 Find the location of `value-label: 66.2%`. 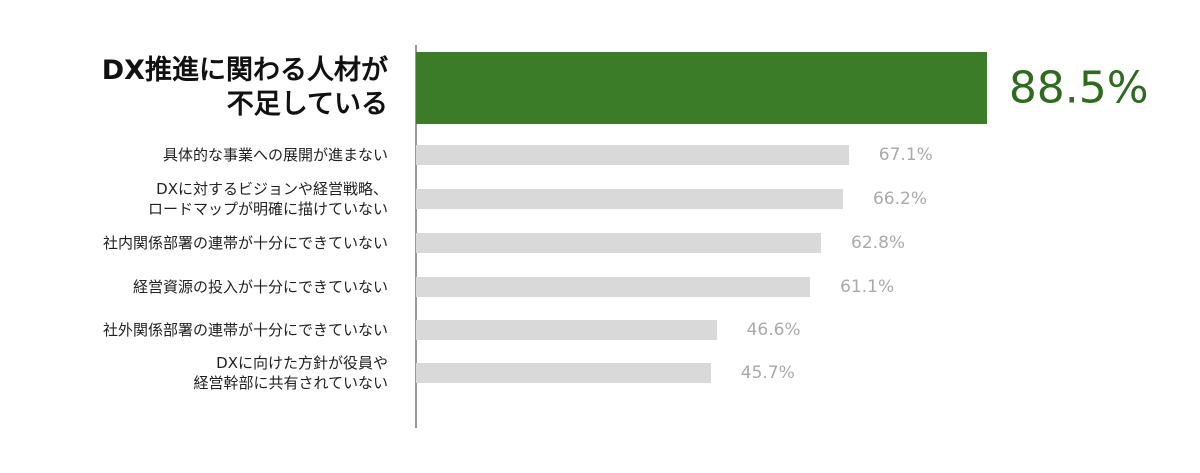

value-label: 66.2% is located at coordinates (899, 199).